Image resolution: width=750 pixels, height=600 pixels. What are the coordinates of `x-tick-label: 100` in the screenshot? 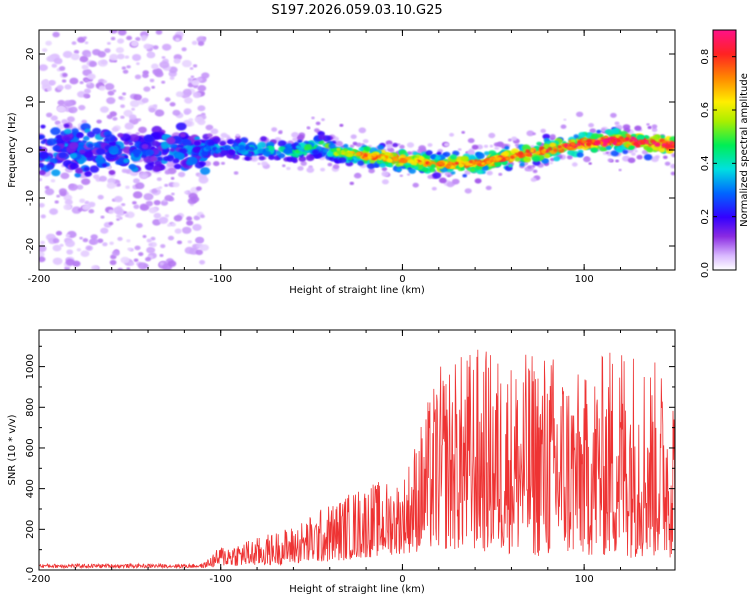 It's located at (584, 279).